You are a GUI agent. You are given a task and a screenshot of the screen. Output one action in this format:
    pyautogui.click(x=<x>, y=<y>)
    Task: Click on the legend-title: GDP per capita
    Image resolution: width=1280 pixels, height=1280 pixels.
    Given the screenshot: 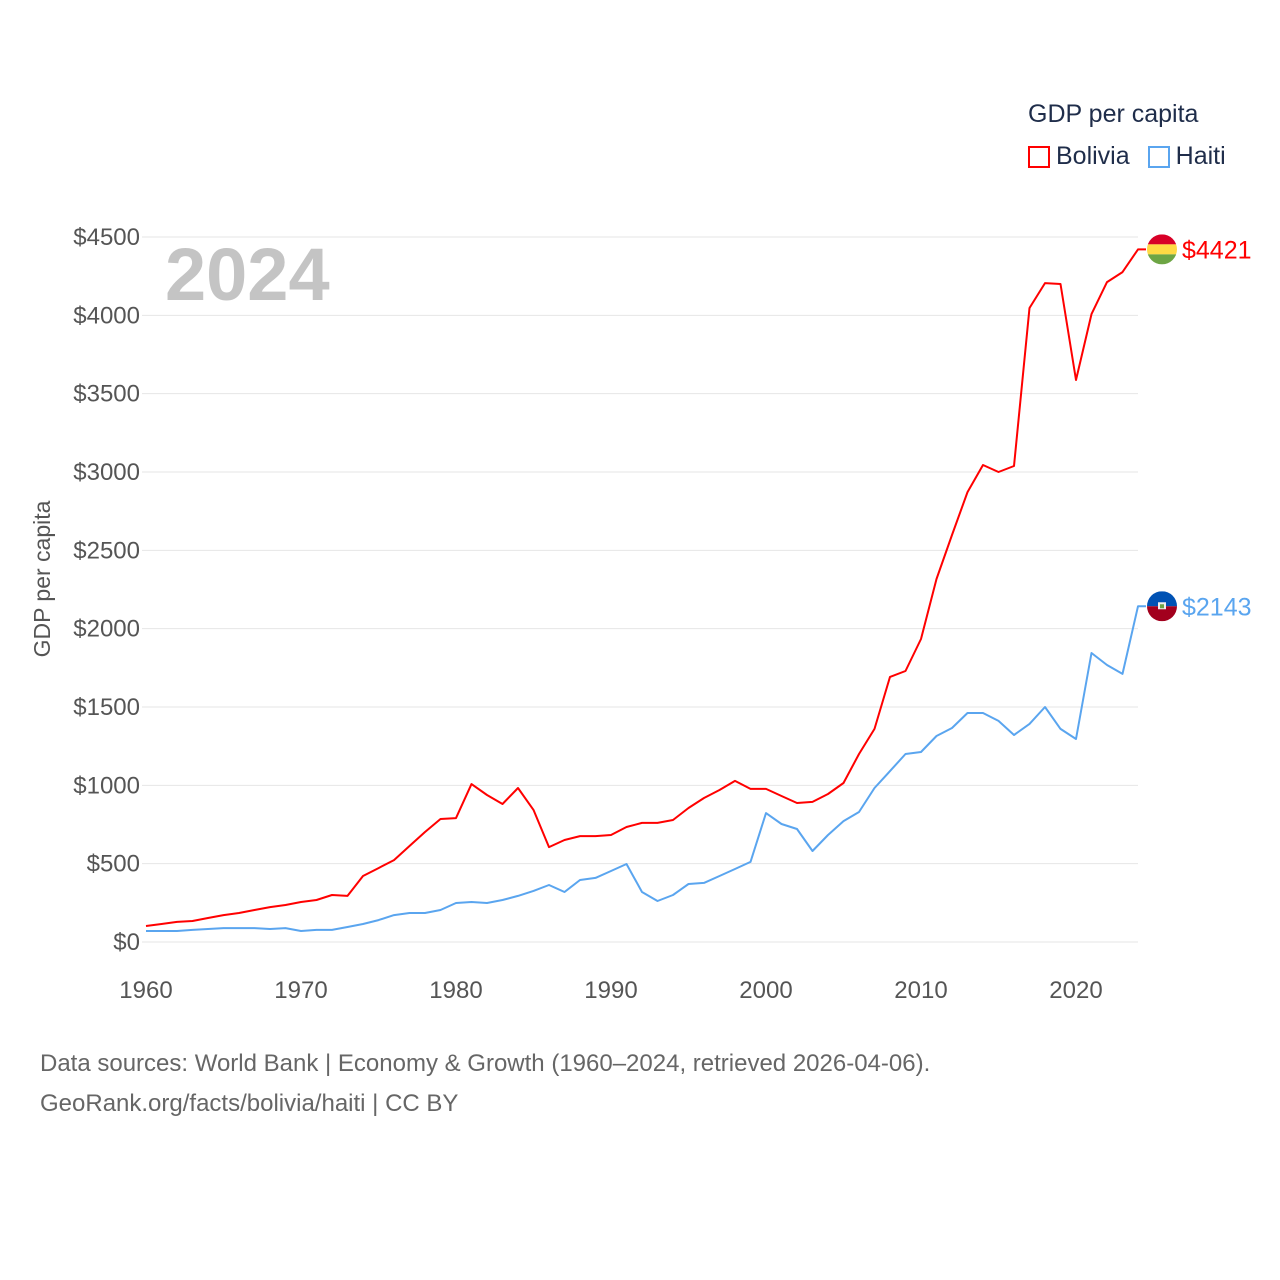 What is the action you would take?
    pyautogui.click(x=1113, y=114)
    